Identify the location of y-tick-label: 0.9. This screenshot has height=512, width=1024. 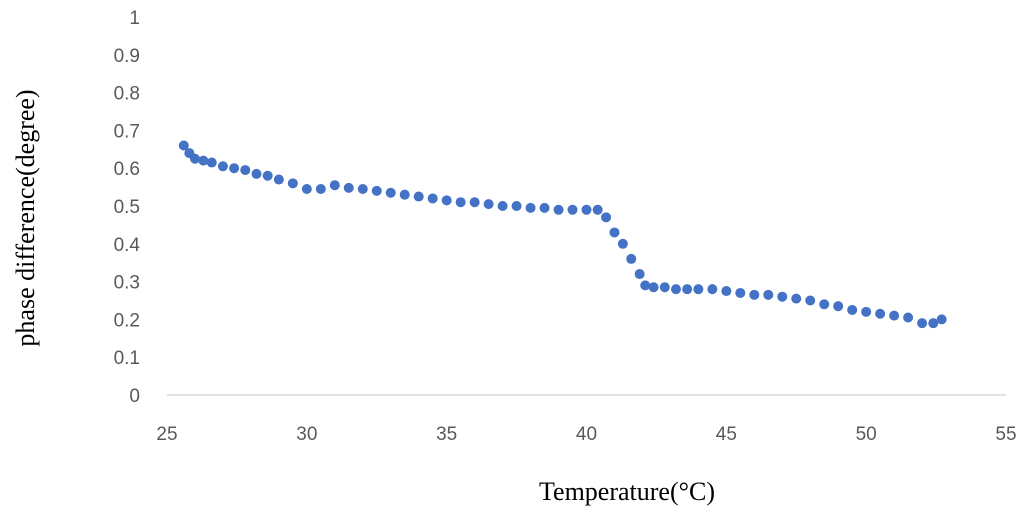
(127, 56).